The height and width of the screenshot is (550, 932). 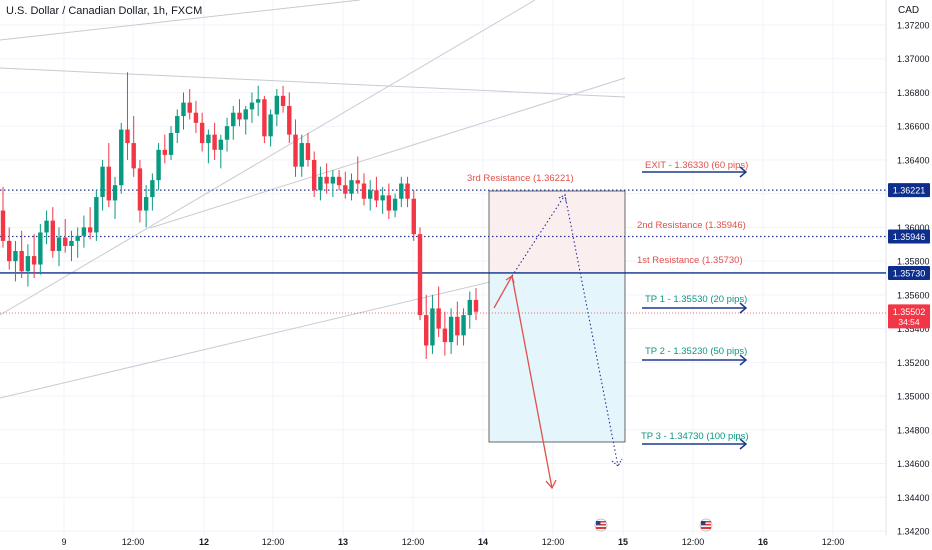 I want to click on x-tick-label: 15, so click(x=623, y=542).